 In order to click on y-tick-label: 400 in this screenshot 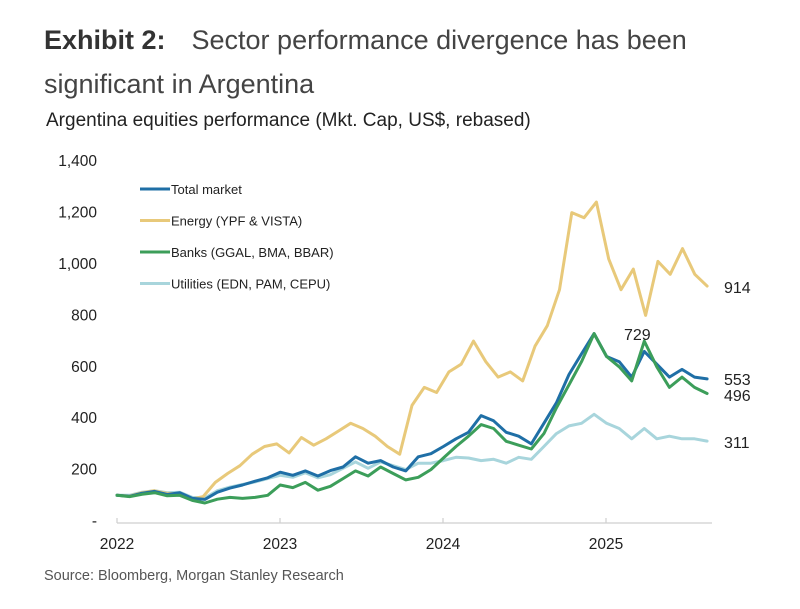, I will do `click(84, 418)`.